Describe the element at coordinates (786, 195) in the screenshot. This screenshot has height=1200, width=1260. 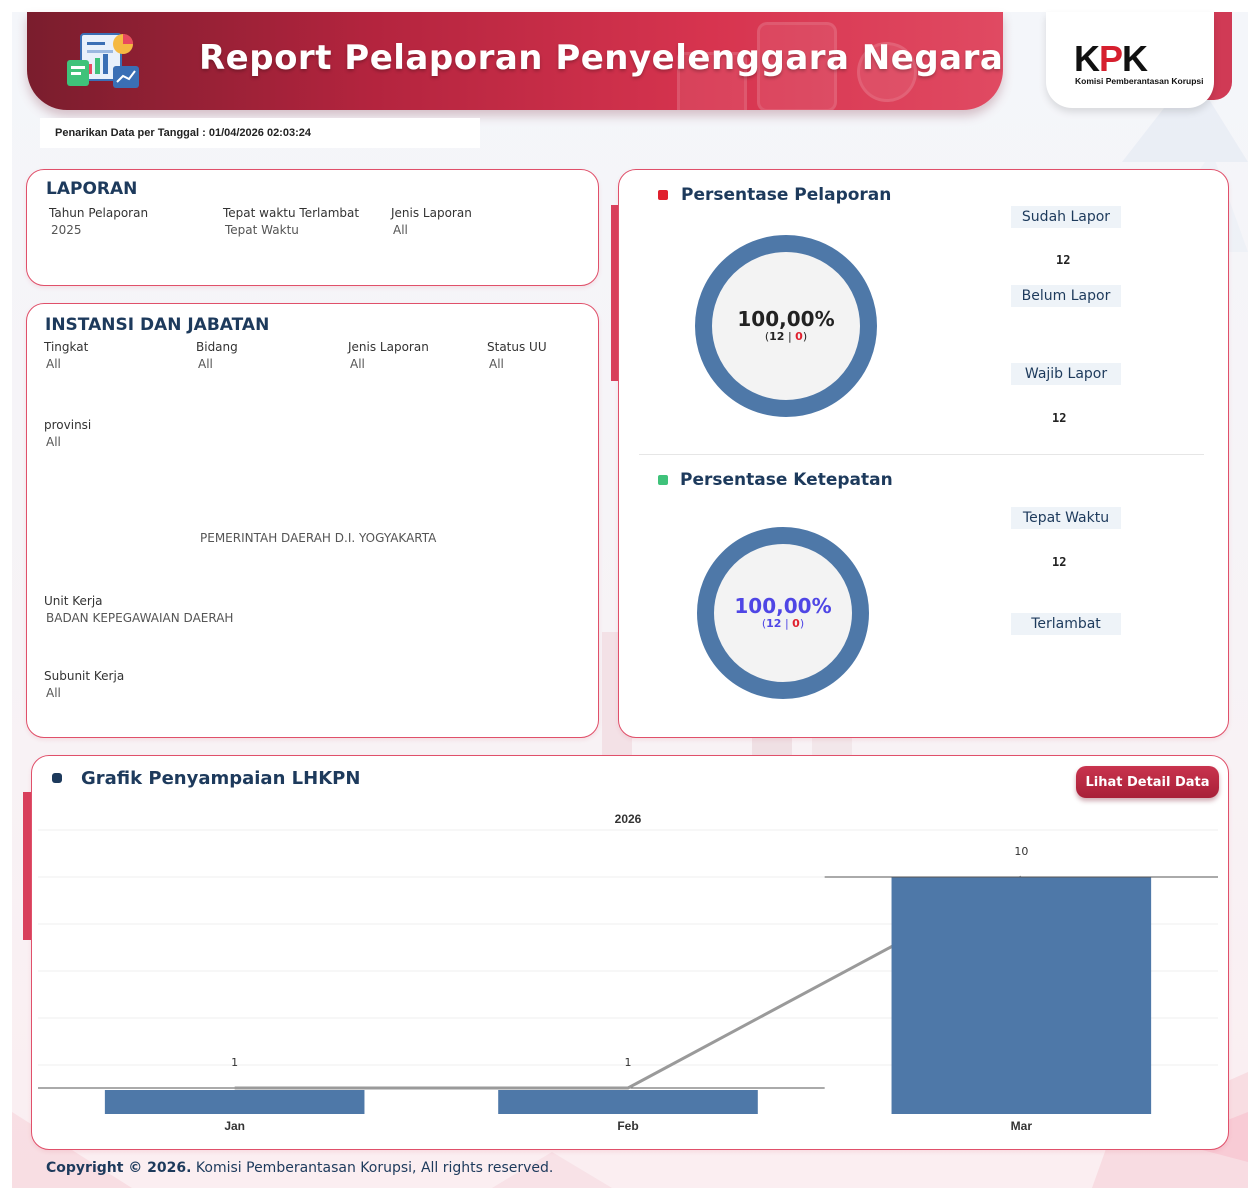
I see `pelaporan-title: Persentase Pelaporan` at that location.